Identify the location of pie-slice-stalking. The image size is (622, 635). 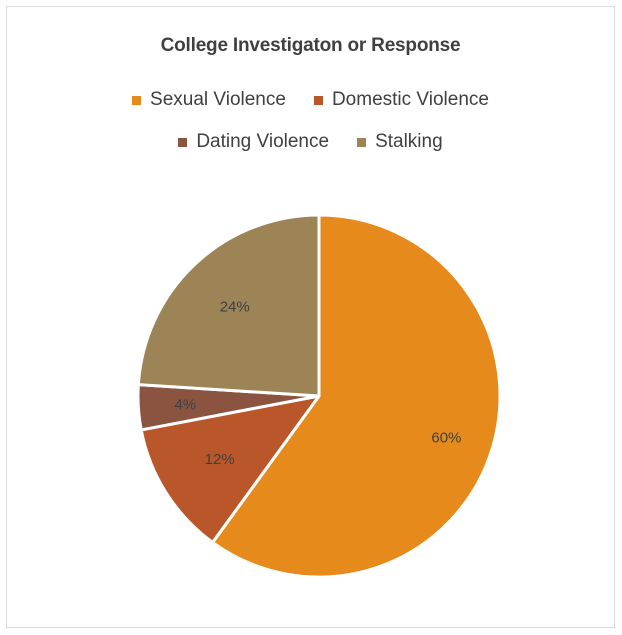
(228, 305).